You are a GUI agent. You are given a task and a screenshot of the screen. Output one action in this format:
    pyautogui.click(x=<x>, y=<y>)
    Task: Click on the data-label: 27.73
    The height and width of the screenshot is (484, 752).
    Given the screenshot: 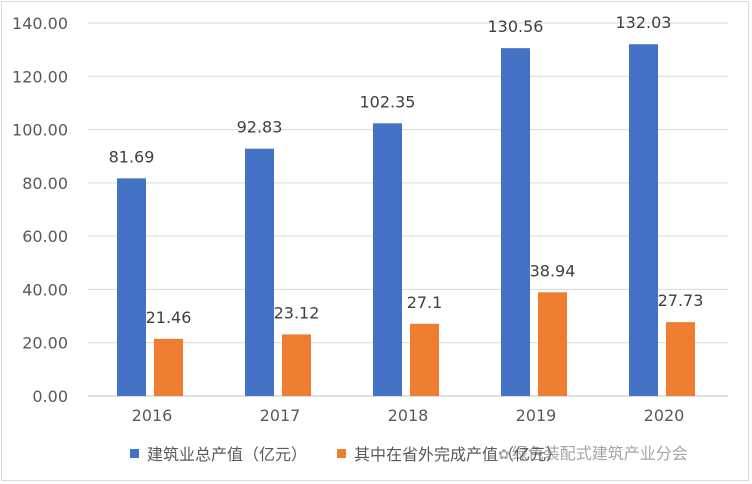 What is the action you would take?
    pyautogui.click(x=681, y=300)
    